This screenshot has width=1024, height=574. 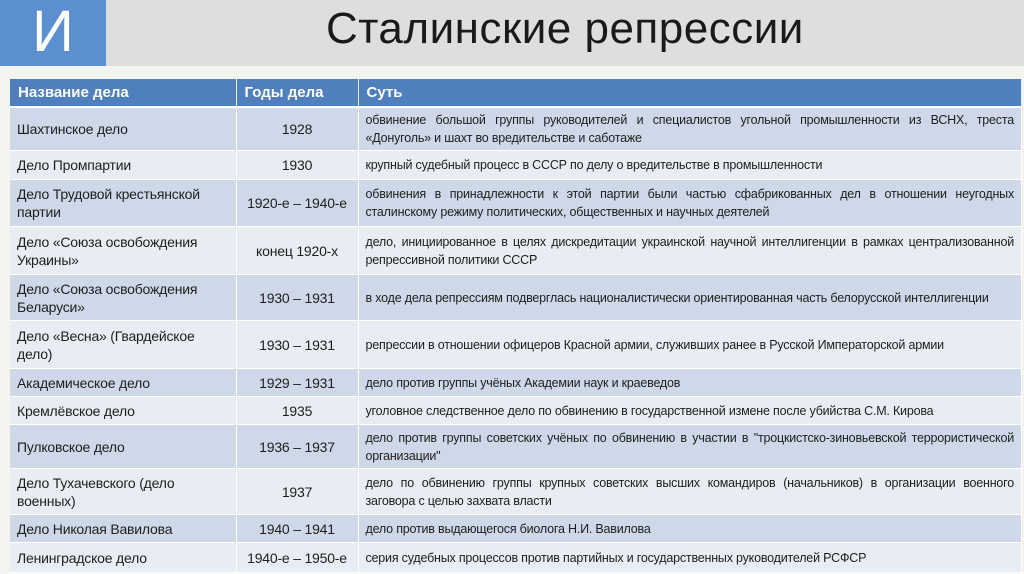 What do you see at coordinates (123, 446) in the screenshot?
I see `case-name: Пулковское дело` at bounding box center [123, 446].